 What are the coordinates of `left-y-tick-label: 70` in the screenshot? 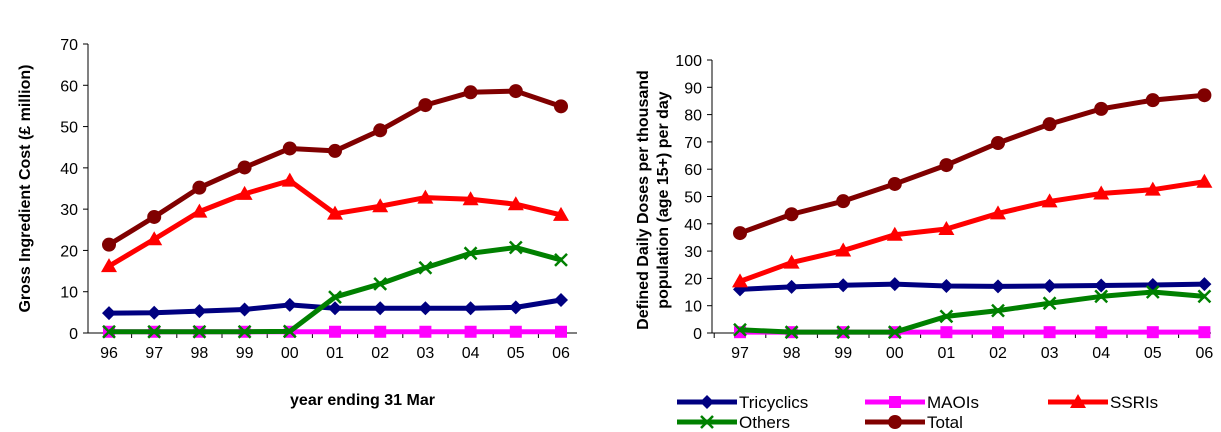 It's located at (69, 45).